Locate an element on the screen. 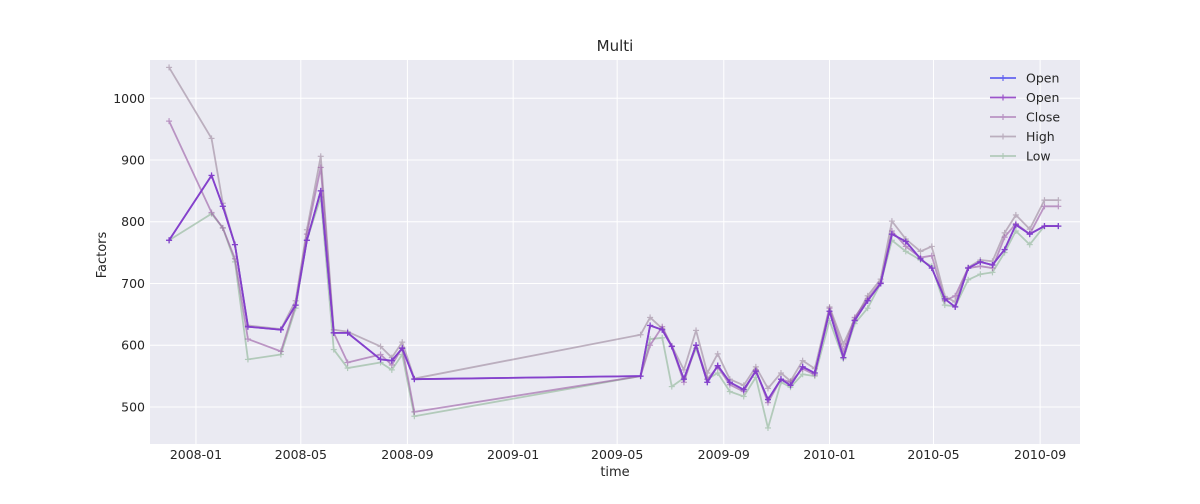  x-tick-label: 2009-01 is located at coordinates (513, 454).